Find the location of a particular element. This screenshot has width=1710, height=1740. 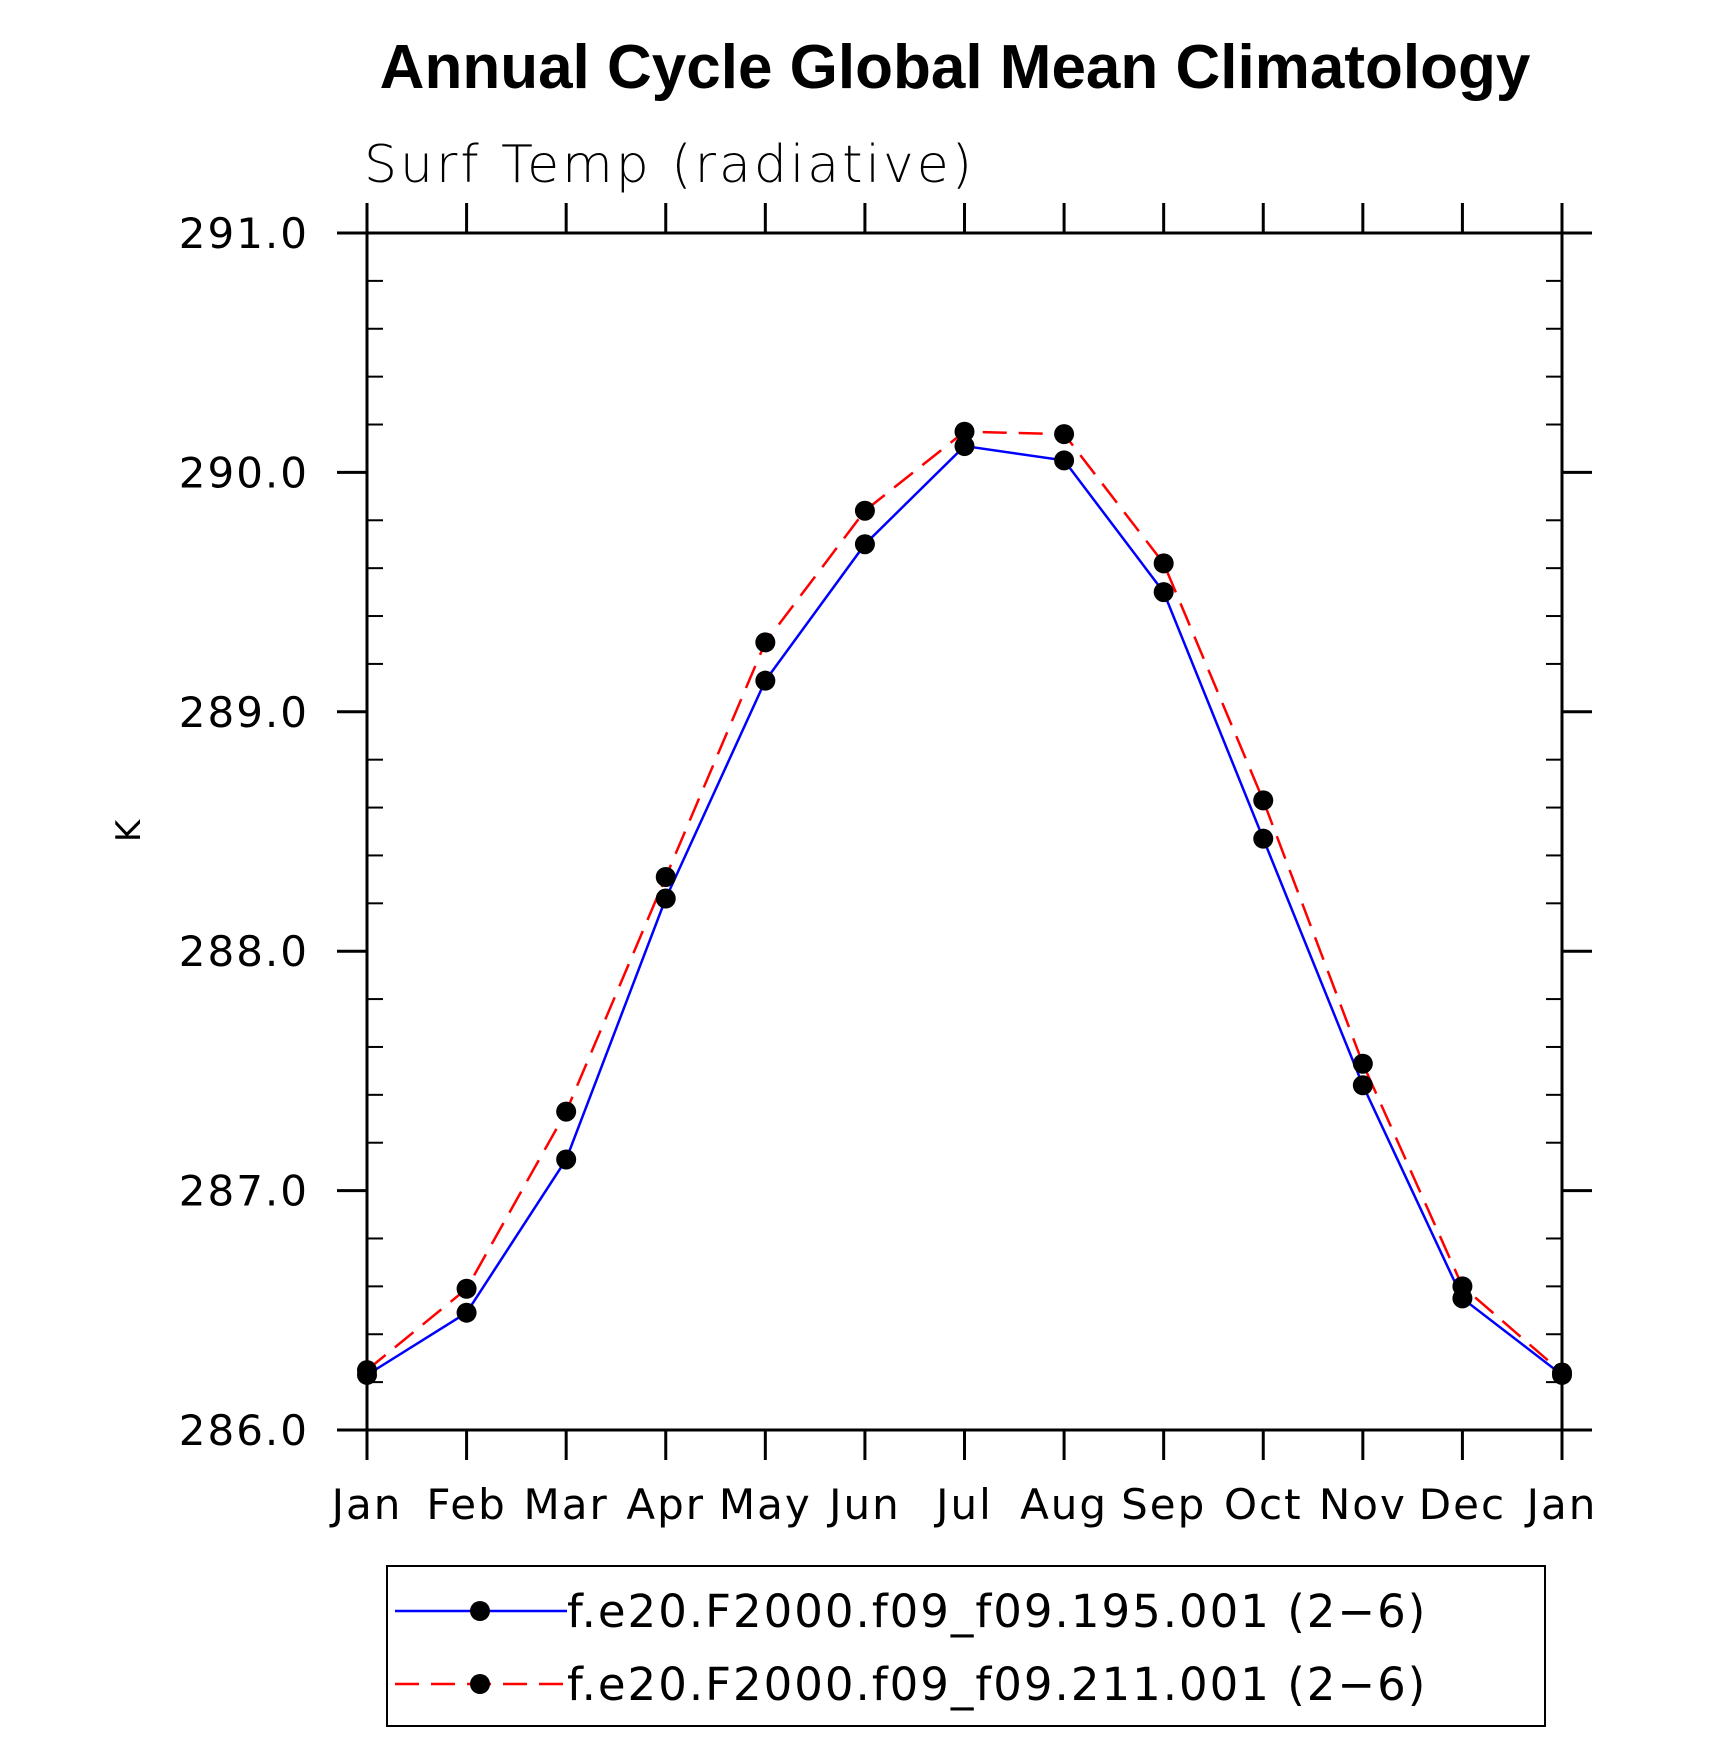

x-tick-label: Apr is located at coordinates (665, 1504).